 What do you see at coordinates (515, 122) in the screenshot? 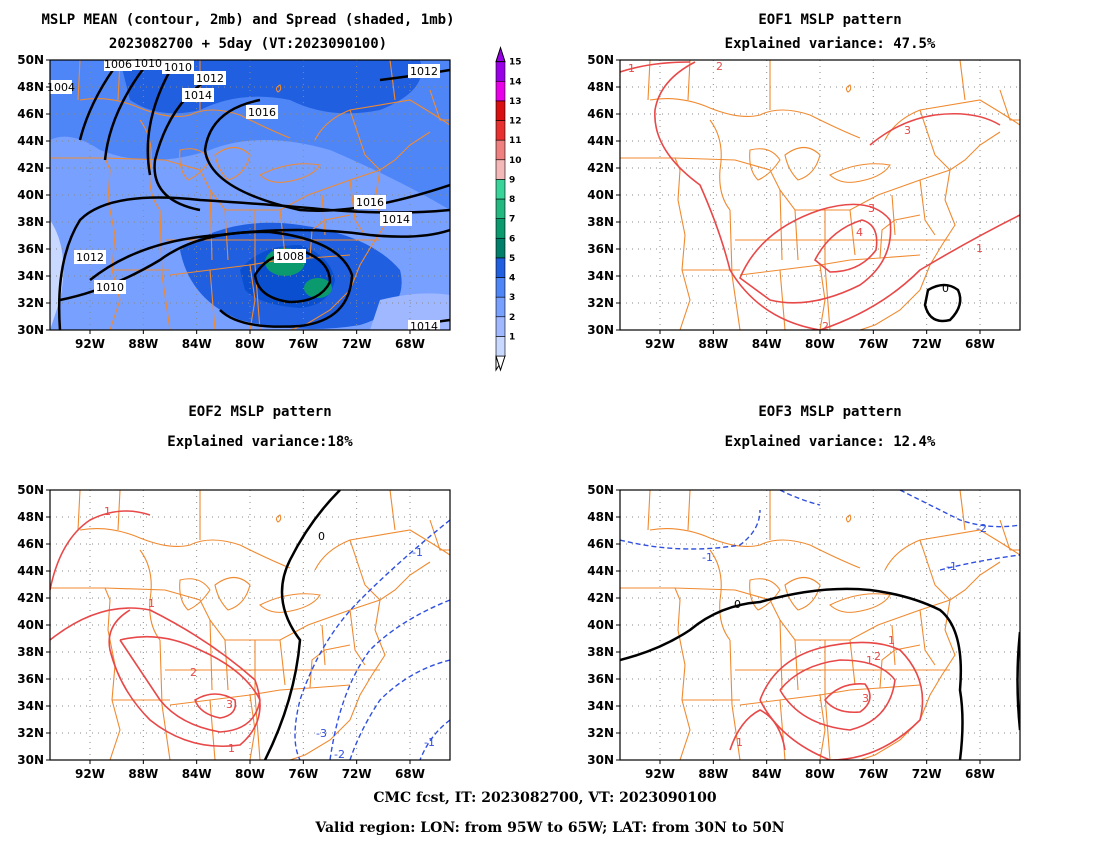
I see `colorbar-label: 12` at bounding box center [515, 122].